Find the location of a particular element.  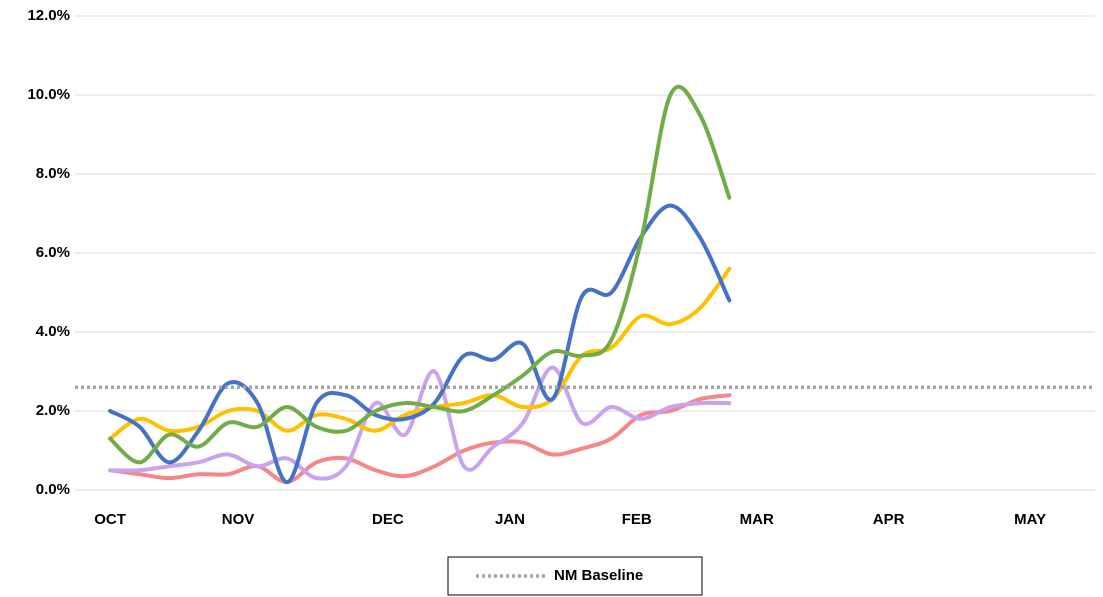

x-tick-label: FEB is located at coordinates (637, 519).